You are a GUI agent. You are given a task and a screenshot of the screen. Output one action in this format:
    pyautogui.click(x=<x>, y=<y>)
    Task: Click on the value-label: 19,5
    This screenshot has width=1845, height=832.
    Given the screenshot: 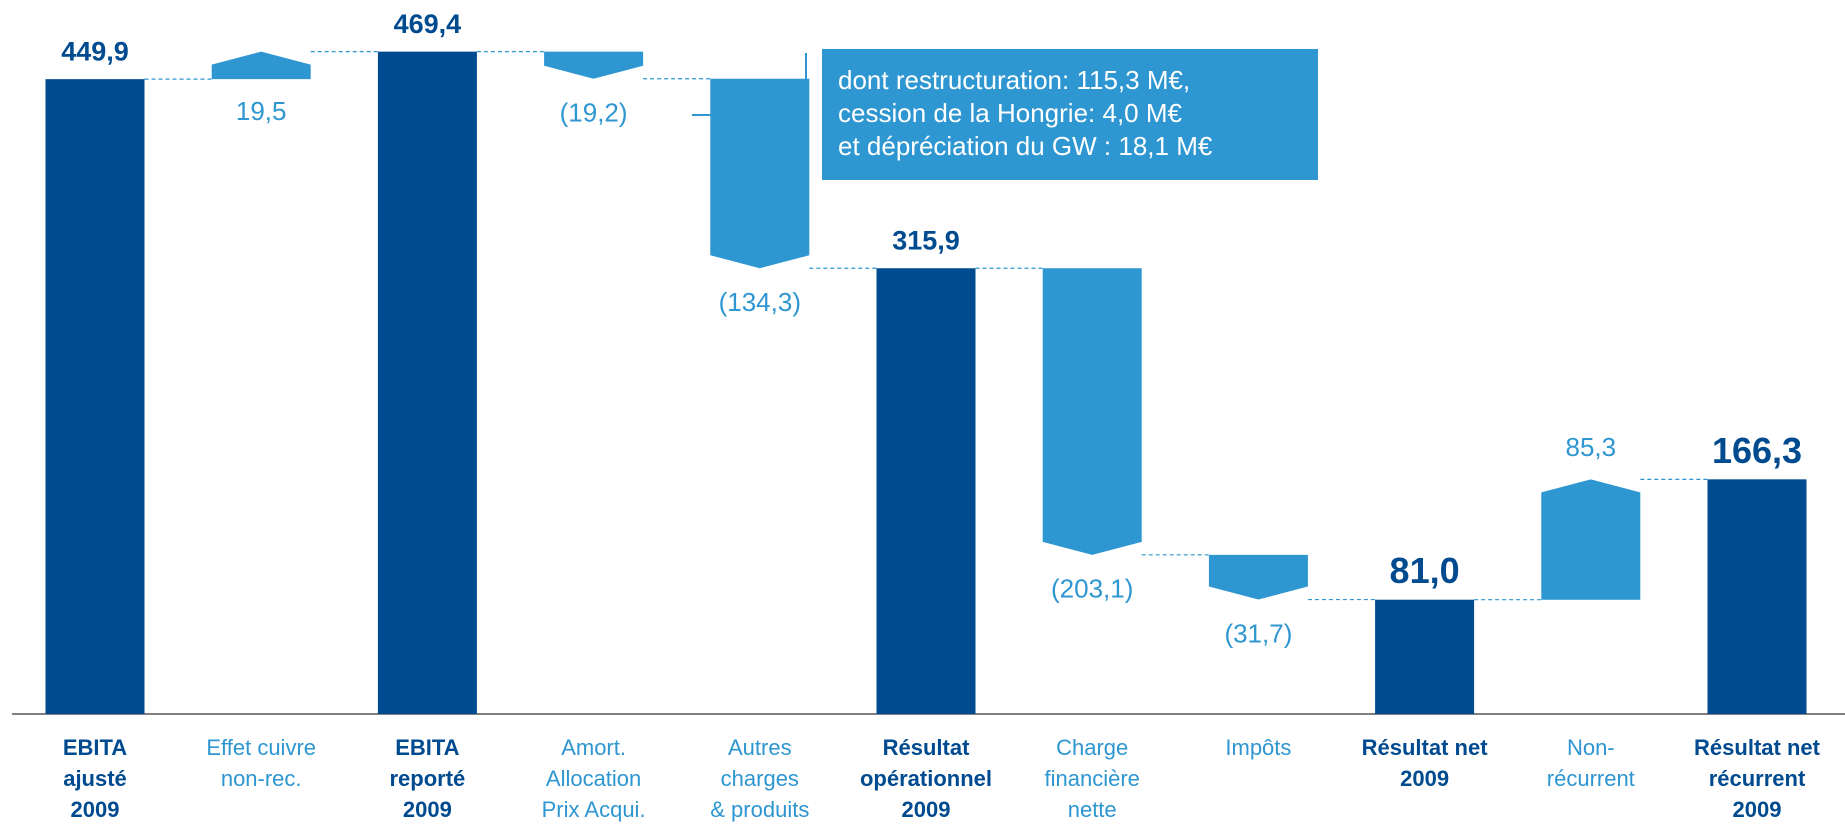 What is the action you would take?
    pyautogui.click(x=261, y=111)
    